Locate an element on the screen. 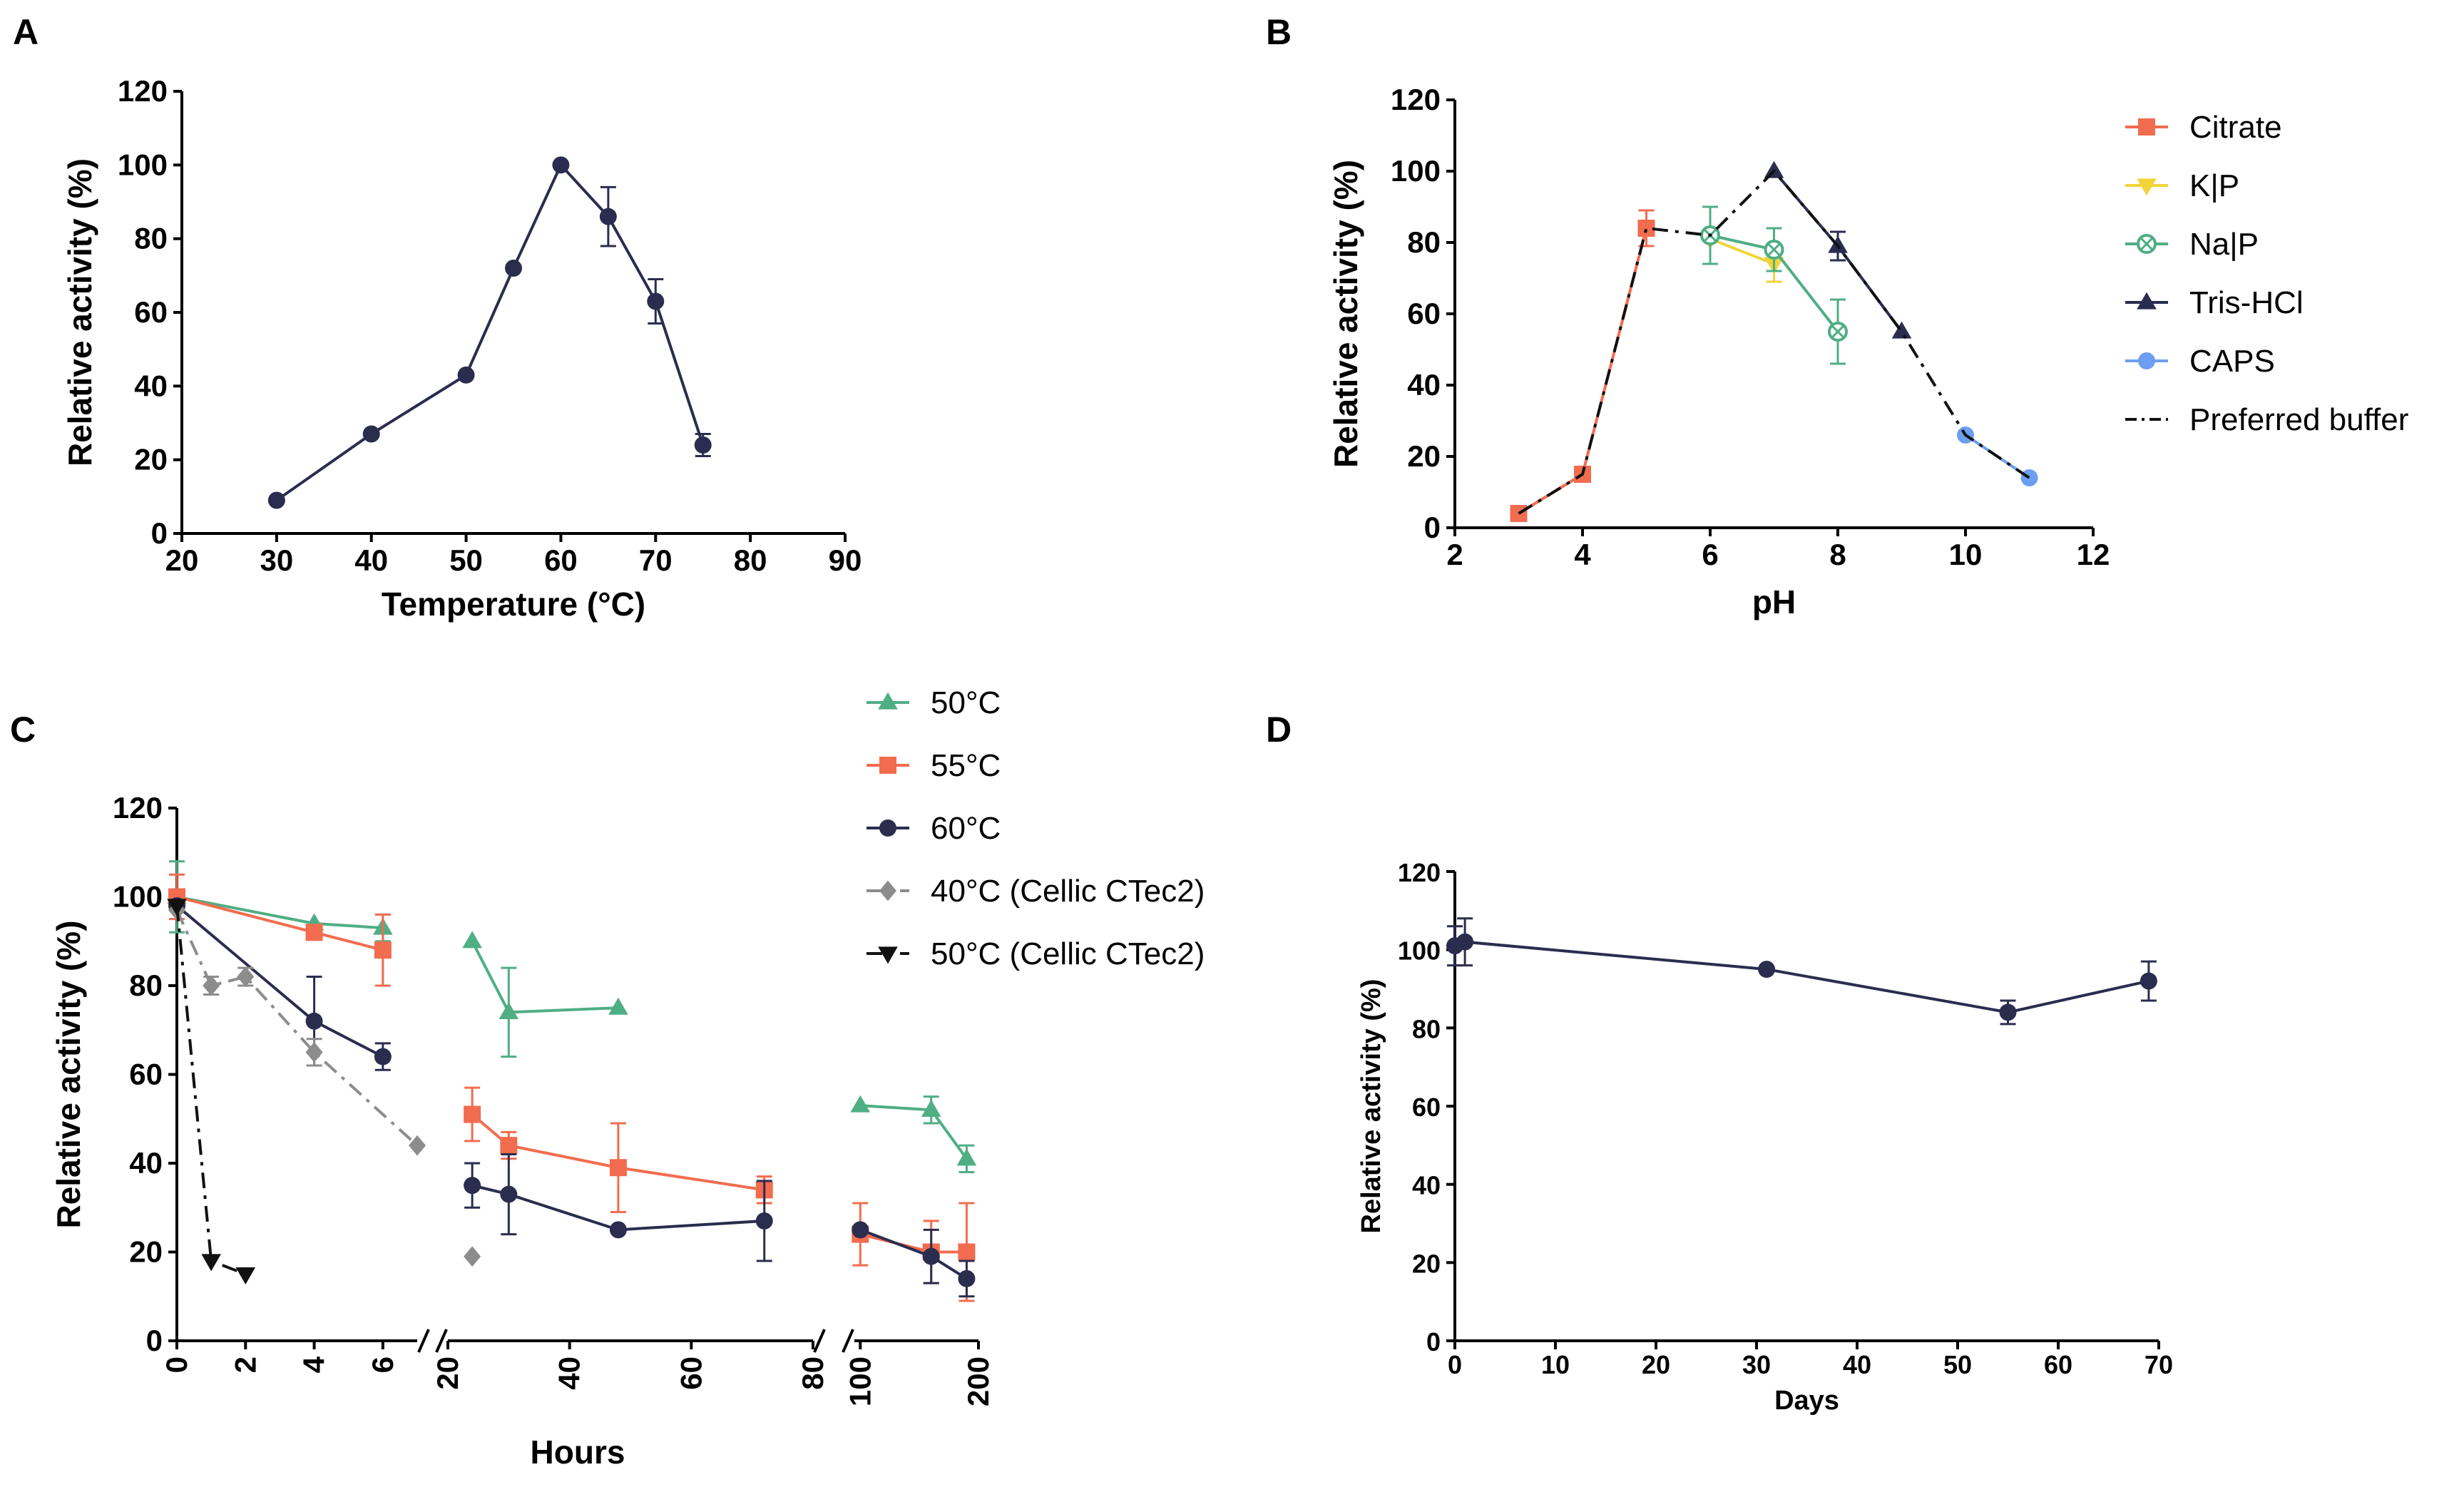  x-axis-title: Temperature (°C) is located at coordinates (513, 604).